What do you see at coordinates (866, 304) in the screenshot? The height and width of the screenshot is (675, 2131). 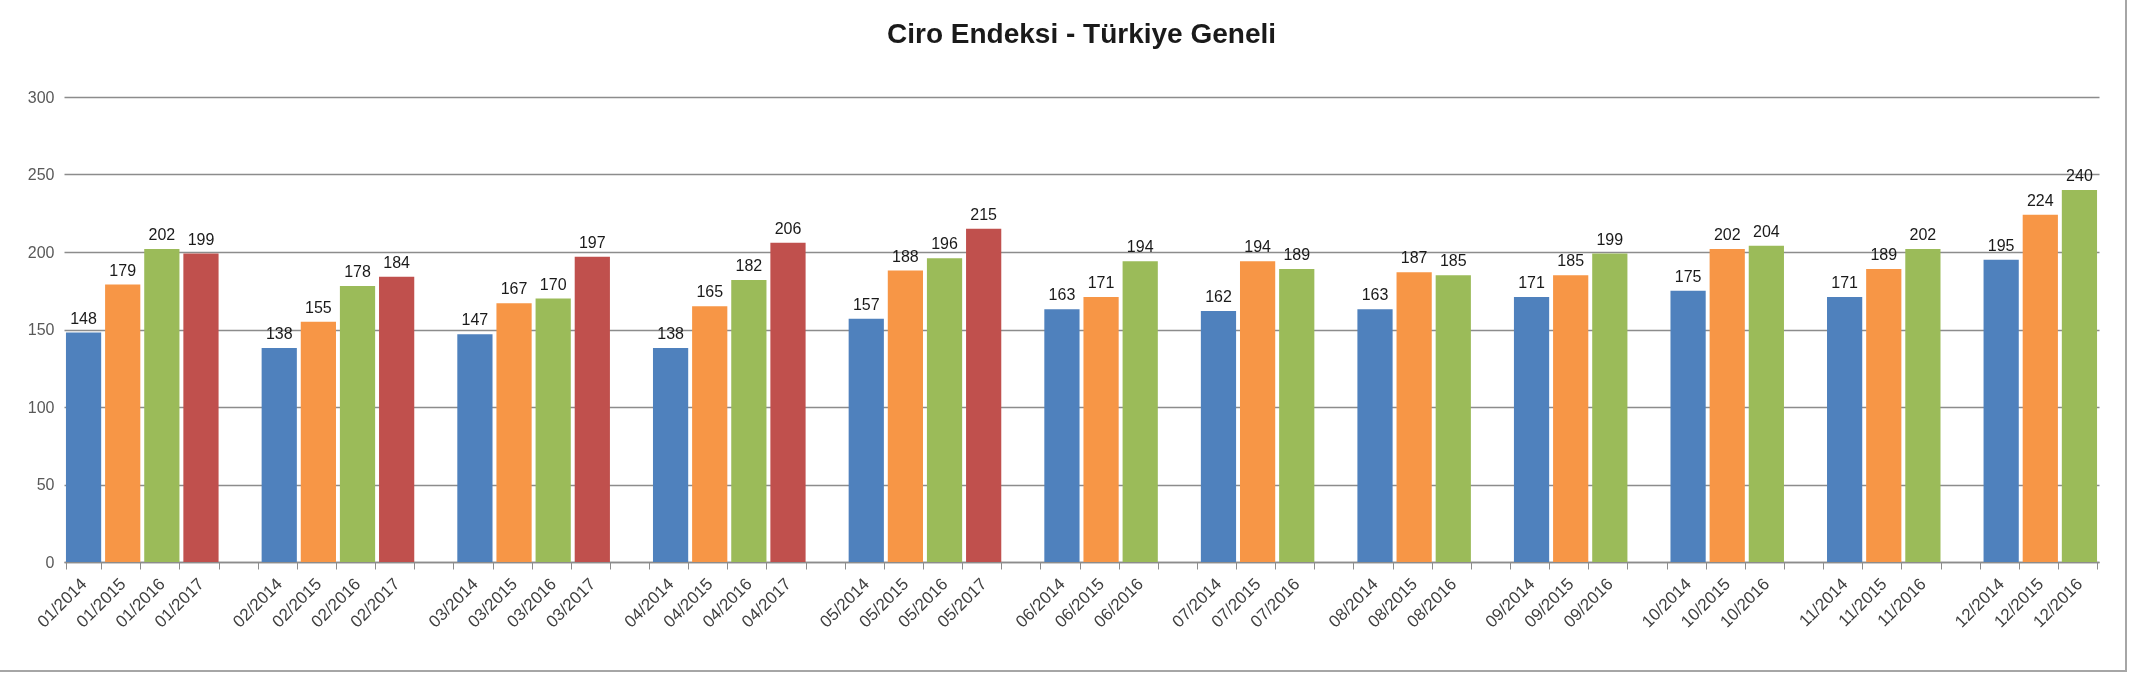 I see `data-label: 157` at bounding box center [866, 304].